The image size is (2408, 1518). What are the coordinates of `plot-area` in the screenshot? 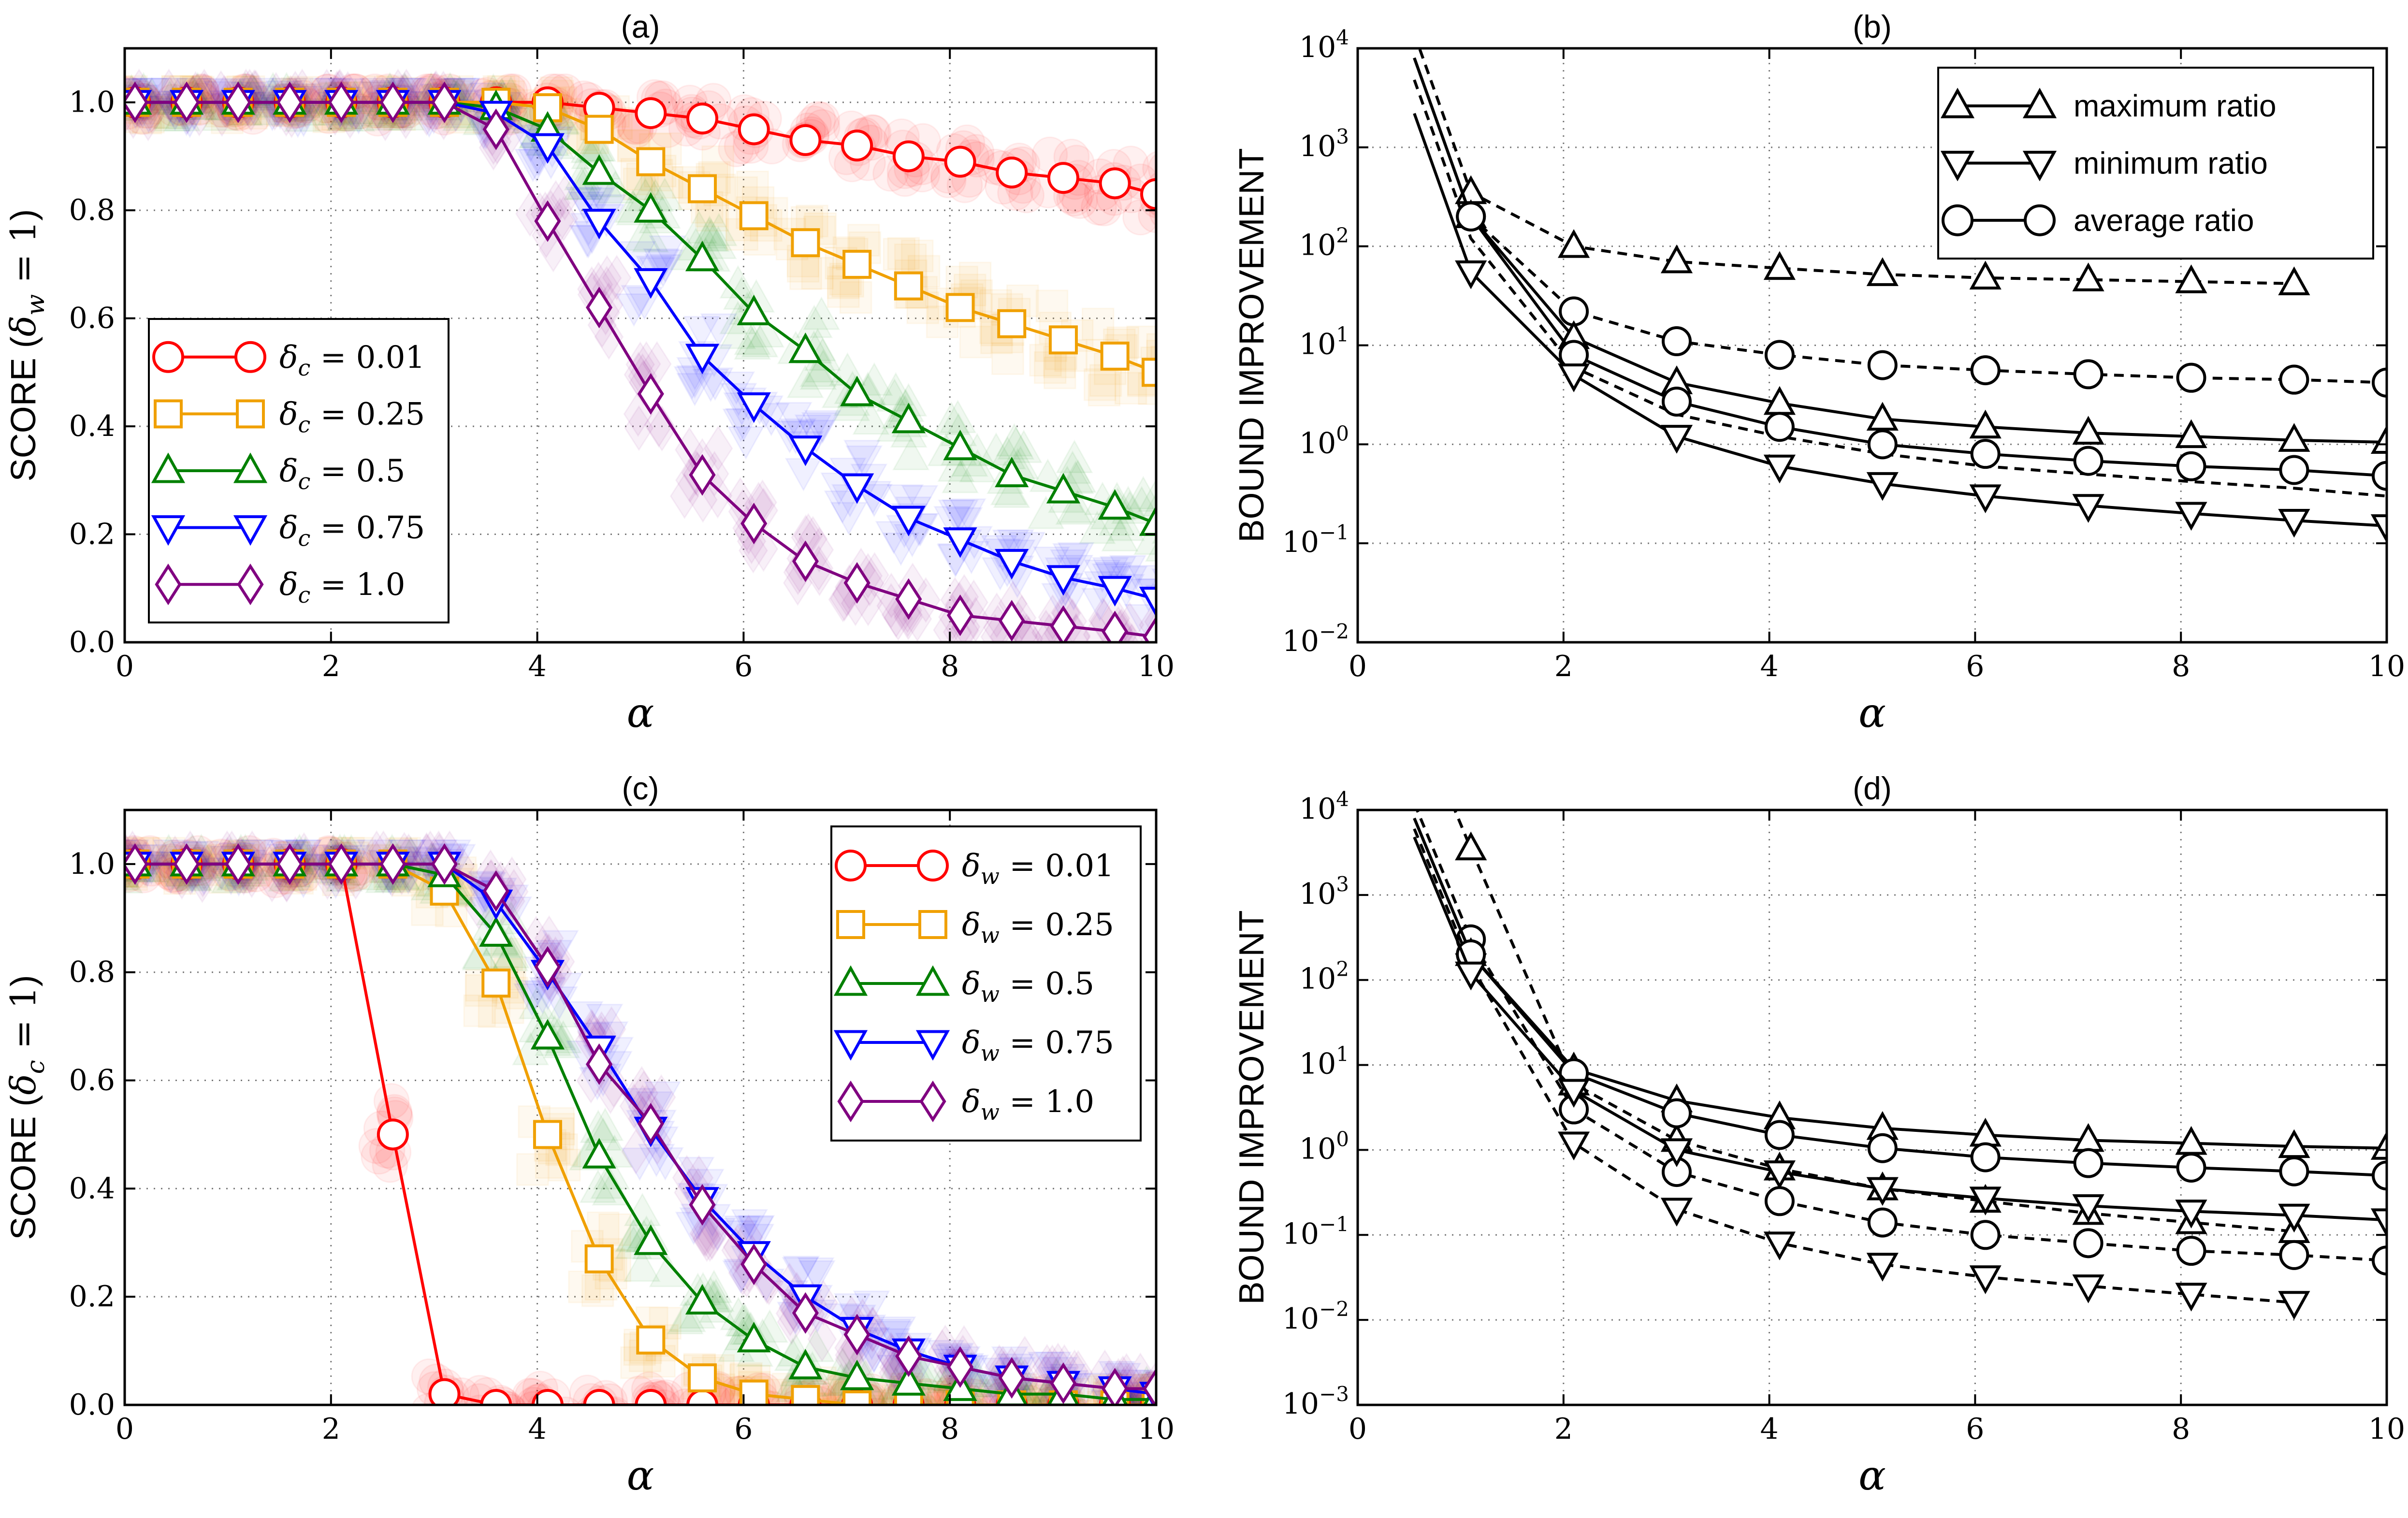 It's located at (1900, 295).